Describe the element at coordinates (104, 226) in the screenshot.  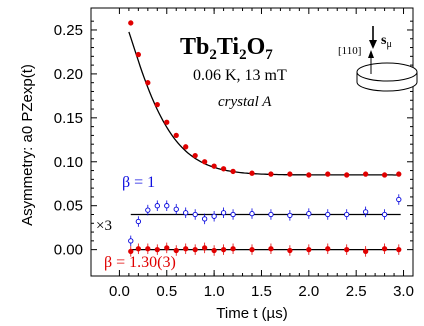
I see `times-three-label: ×3` at that location.